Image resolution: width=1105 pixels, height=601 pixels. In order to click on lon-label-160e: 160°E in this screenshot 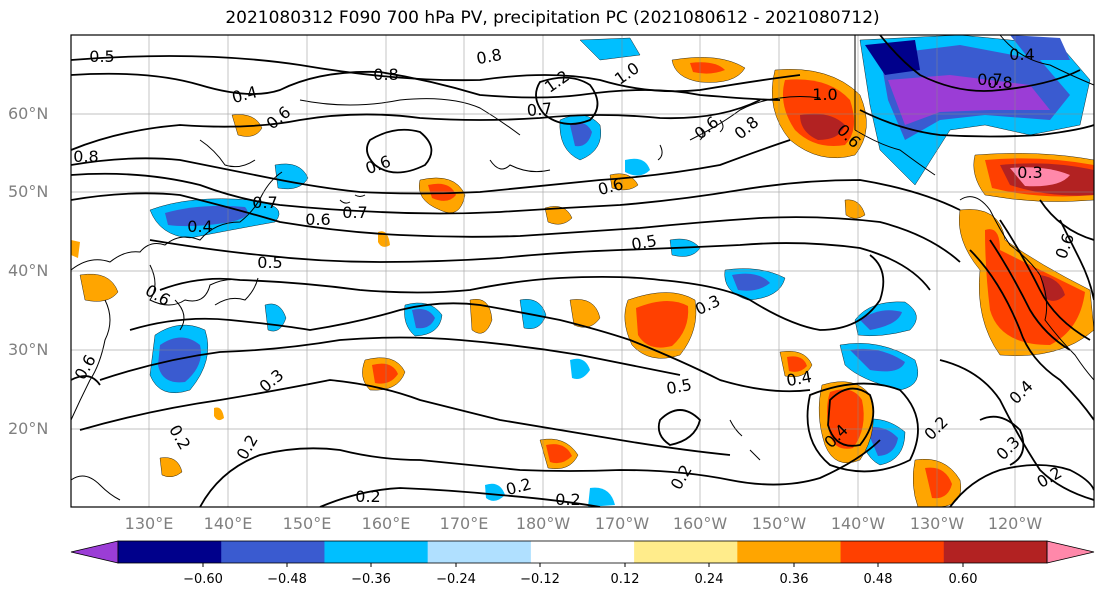, I will do `click(386, 523)`.